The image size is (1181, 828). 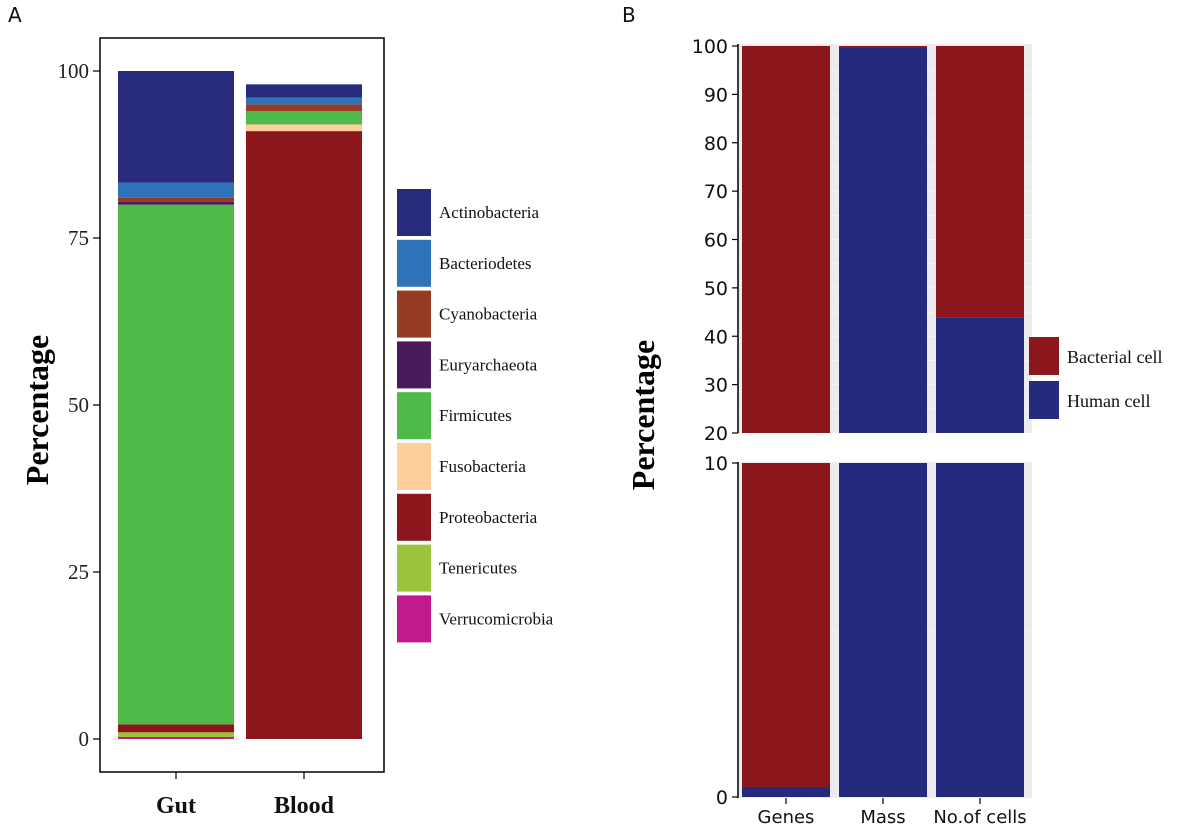 What do you see at coordinates (37, 410) in the screenshot?
I see `panel-a-y-axis-title: Percentage` at bounding box center [37, 410].